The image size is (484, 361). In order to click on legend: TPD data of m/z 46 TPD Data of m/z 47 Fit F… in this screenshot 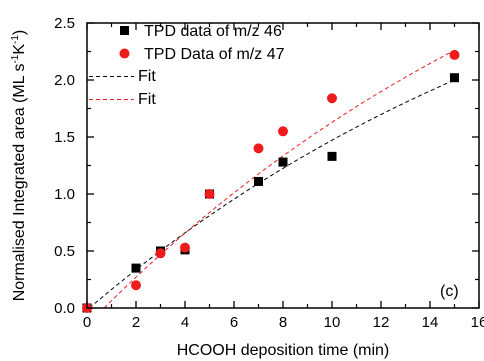, I will do `click(187, 65)`.